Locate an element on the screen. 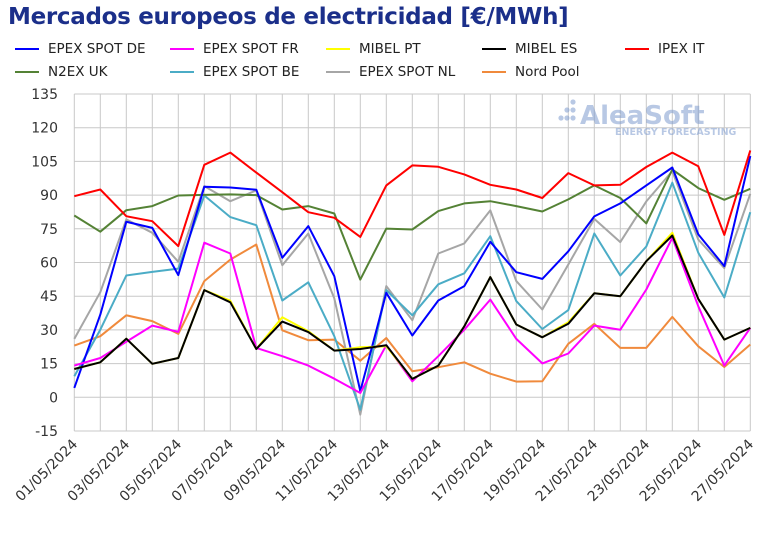  y-tick-label: 30 is located at coordinates (49, 331).